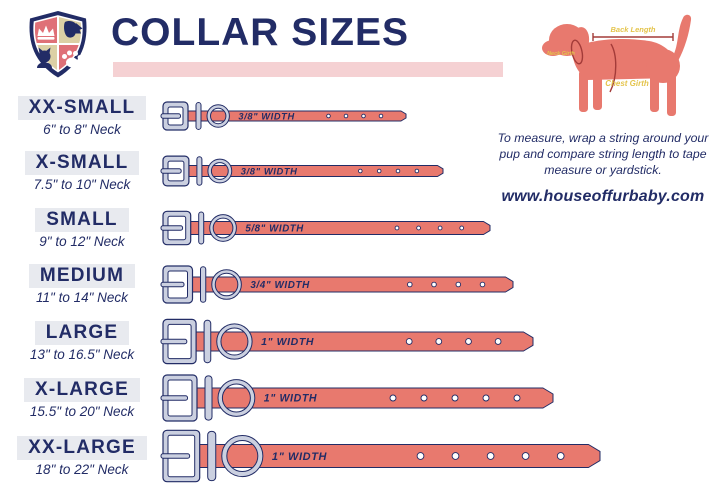 This screenshot has width=720, height=503. I want to click on svg-text: 5/8" WIDTH, so click(274, 228).